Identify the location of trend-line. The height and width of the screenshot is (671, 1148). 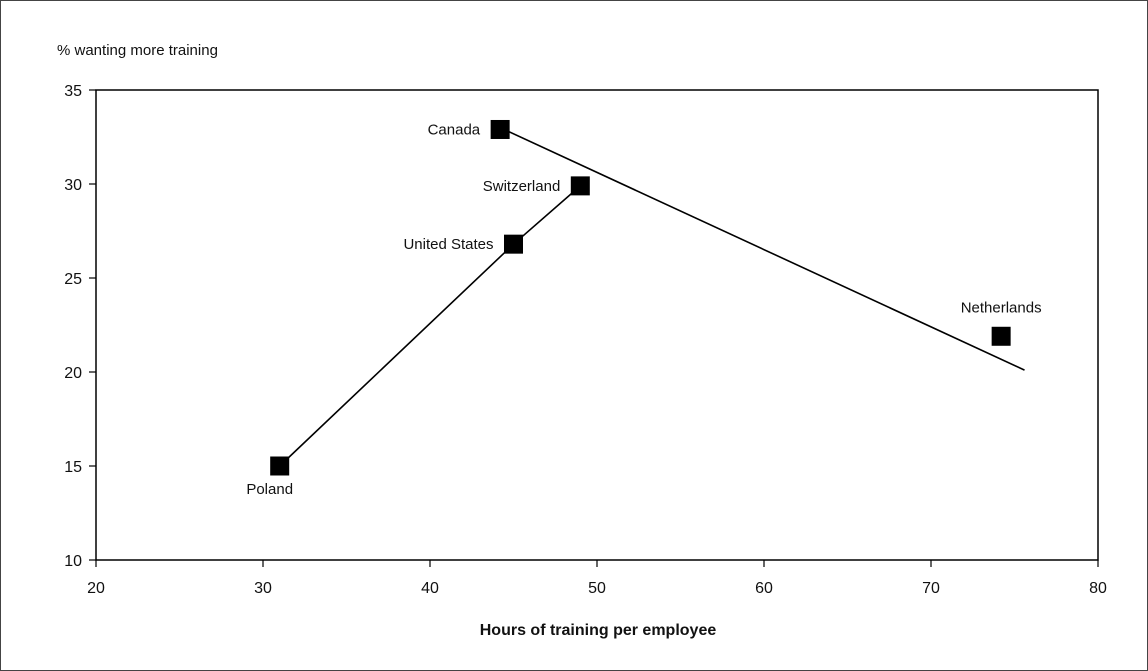
(430, 326).